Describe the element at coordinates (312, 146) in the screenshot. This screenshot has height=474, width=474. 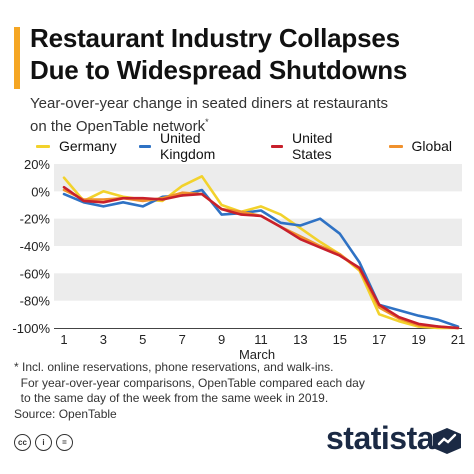
I see `legend-label: United States` at that location.